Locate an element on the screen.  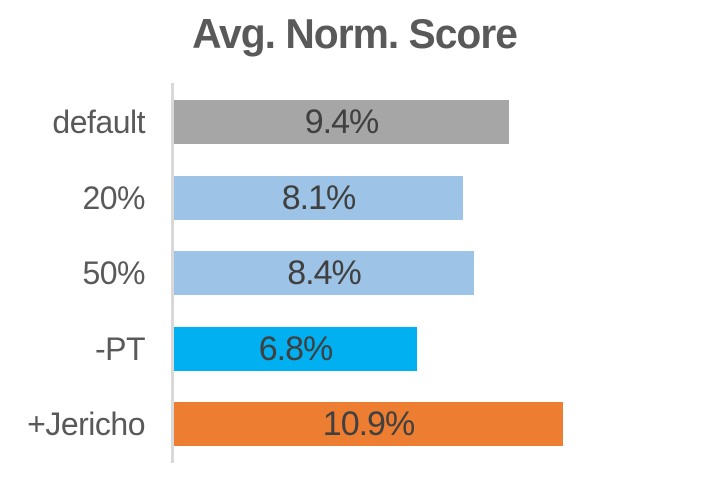
bar-value-label: 8.1% is located at coordinates (318, 198).